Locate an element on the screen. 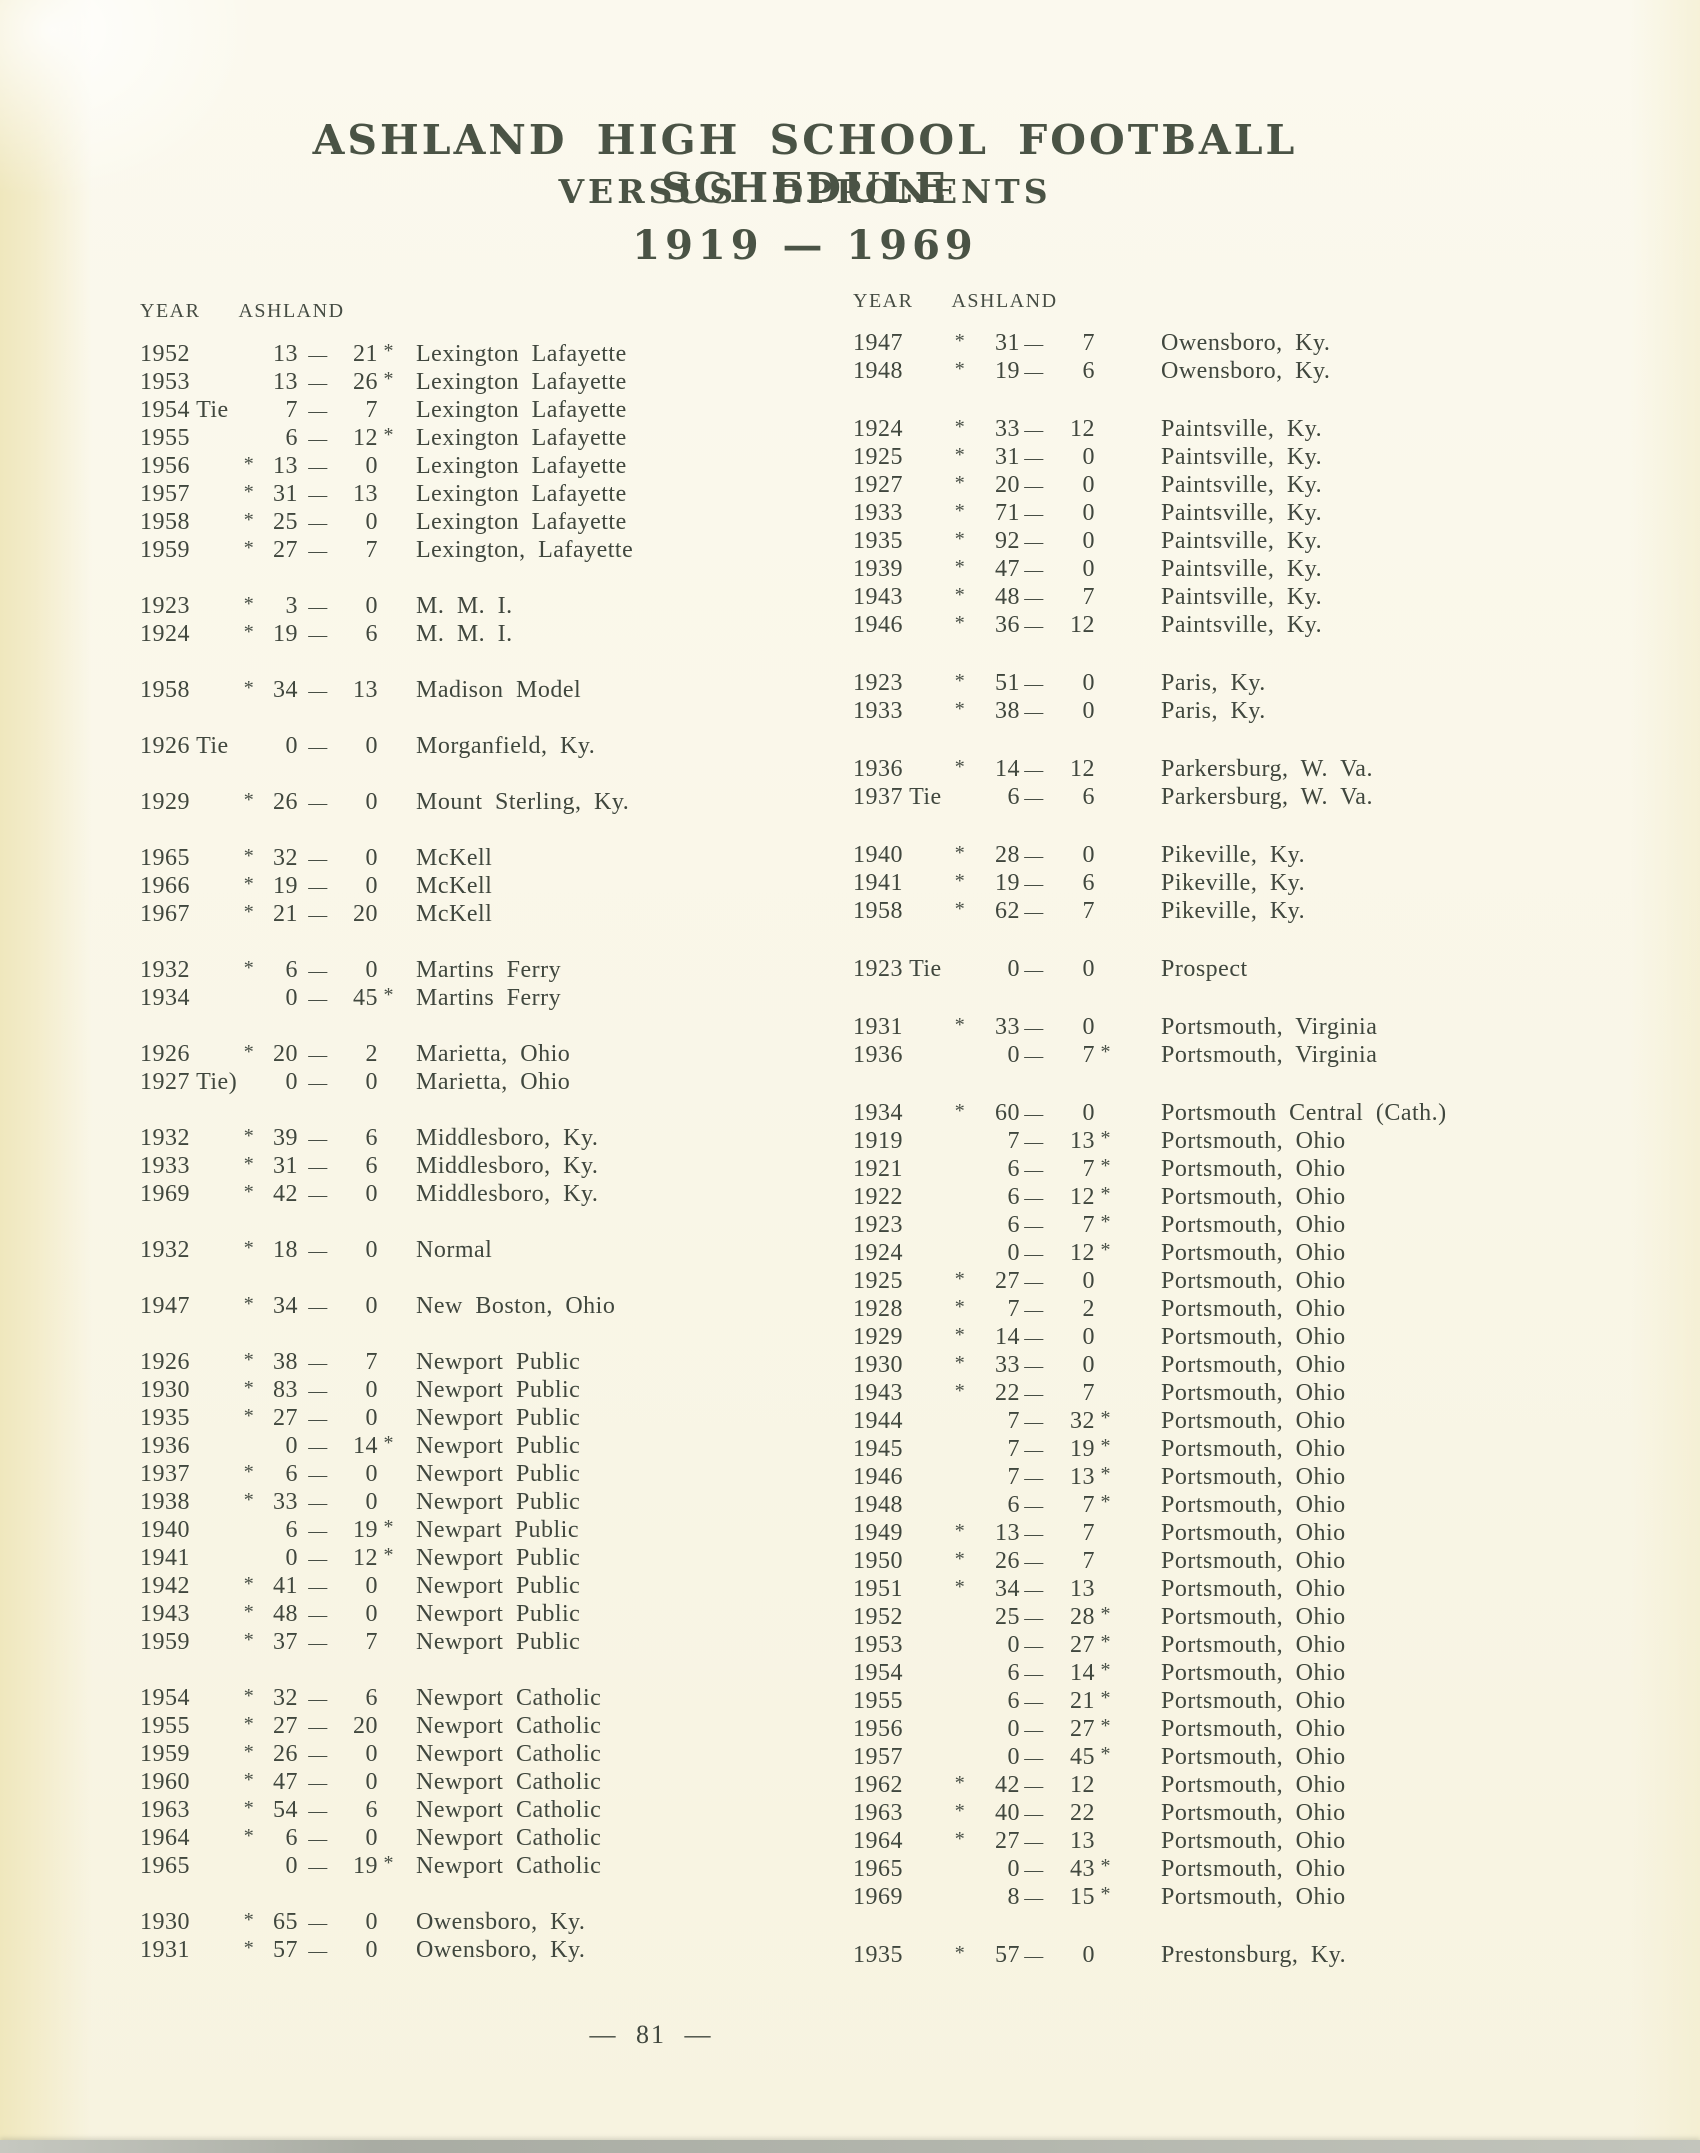  game-row: 1959 * 37 — 7 Newport Public is located at coordinates (386, 1643).